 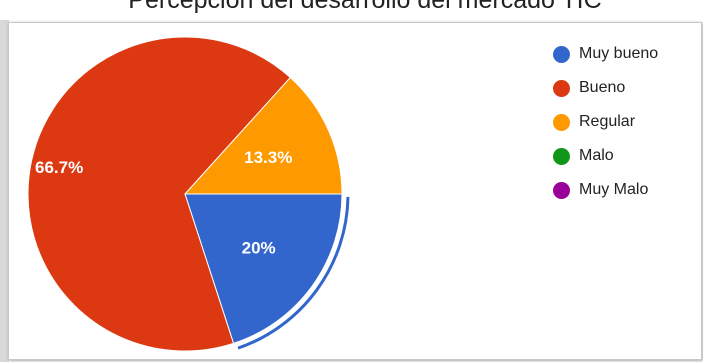 What do you see at coordinates (293, 273) in the screenshot?
I see `pie-slice-selection-ring` at bounding box center [293, 273].